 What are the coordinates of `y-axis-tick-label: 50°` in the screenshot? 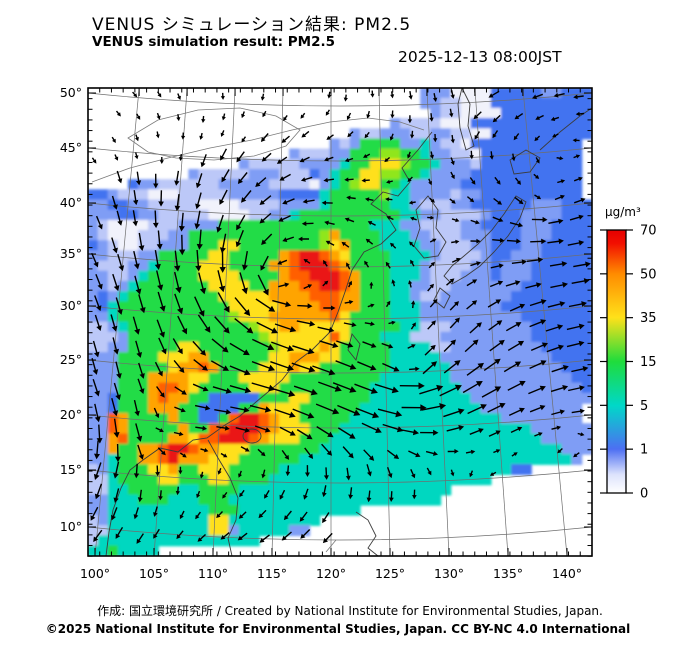 It's located at (71, 92).